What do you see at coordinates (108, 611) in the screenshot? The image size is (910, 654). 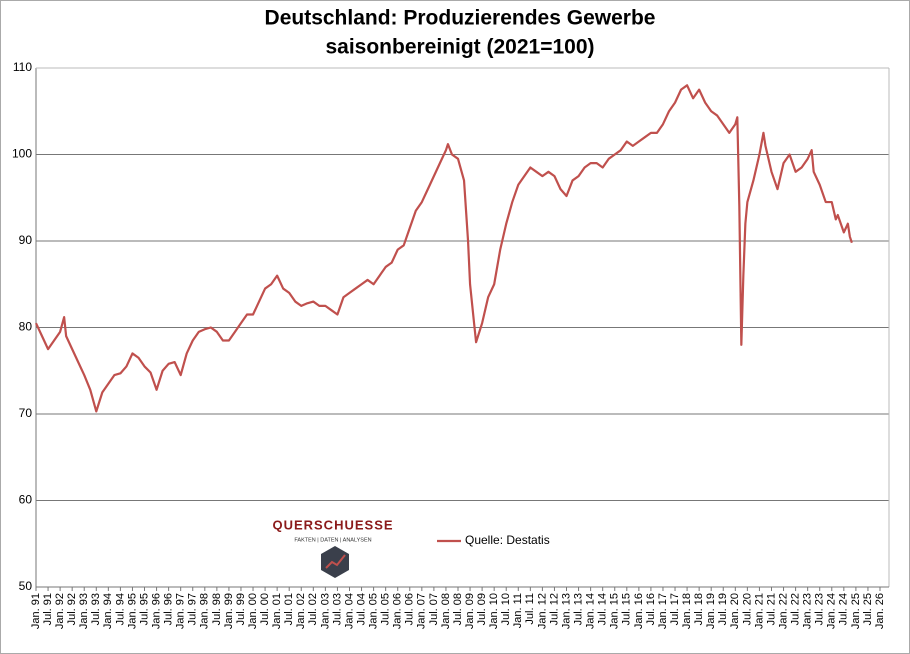 I see `x-tick-label: Jan. 94` at bounding box center [108, 611].